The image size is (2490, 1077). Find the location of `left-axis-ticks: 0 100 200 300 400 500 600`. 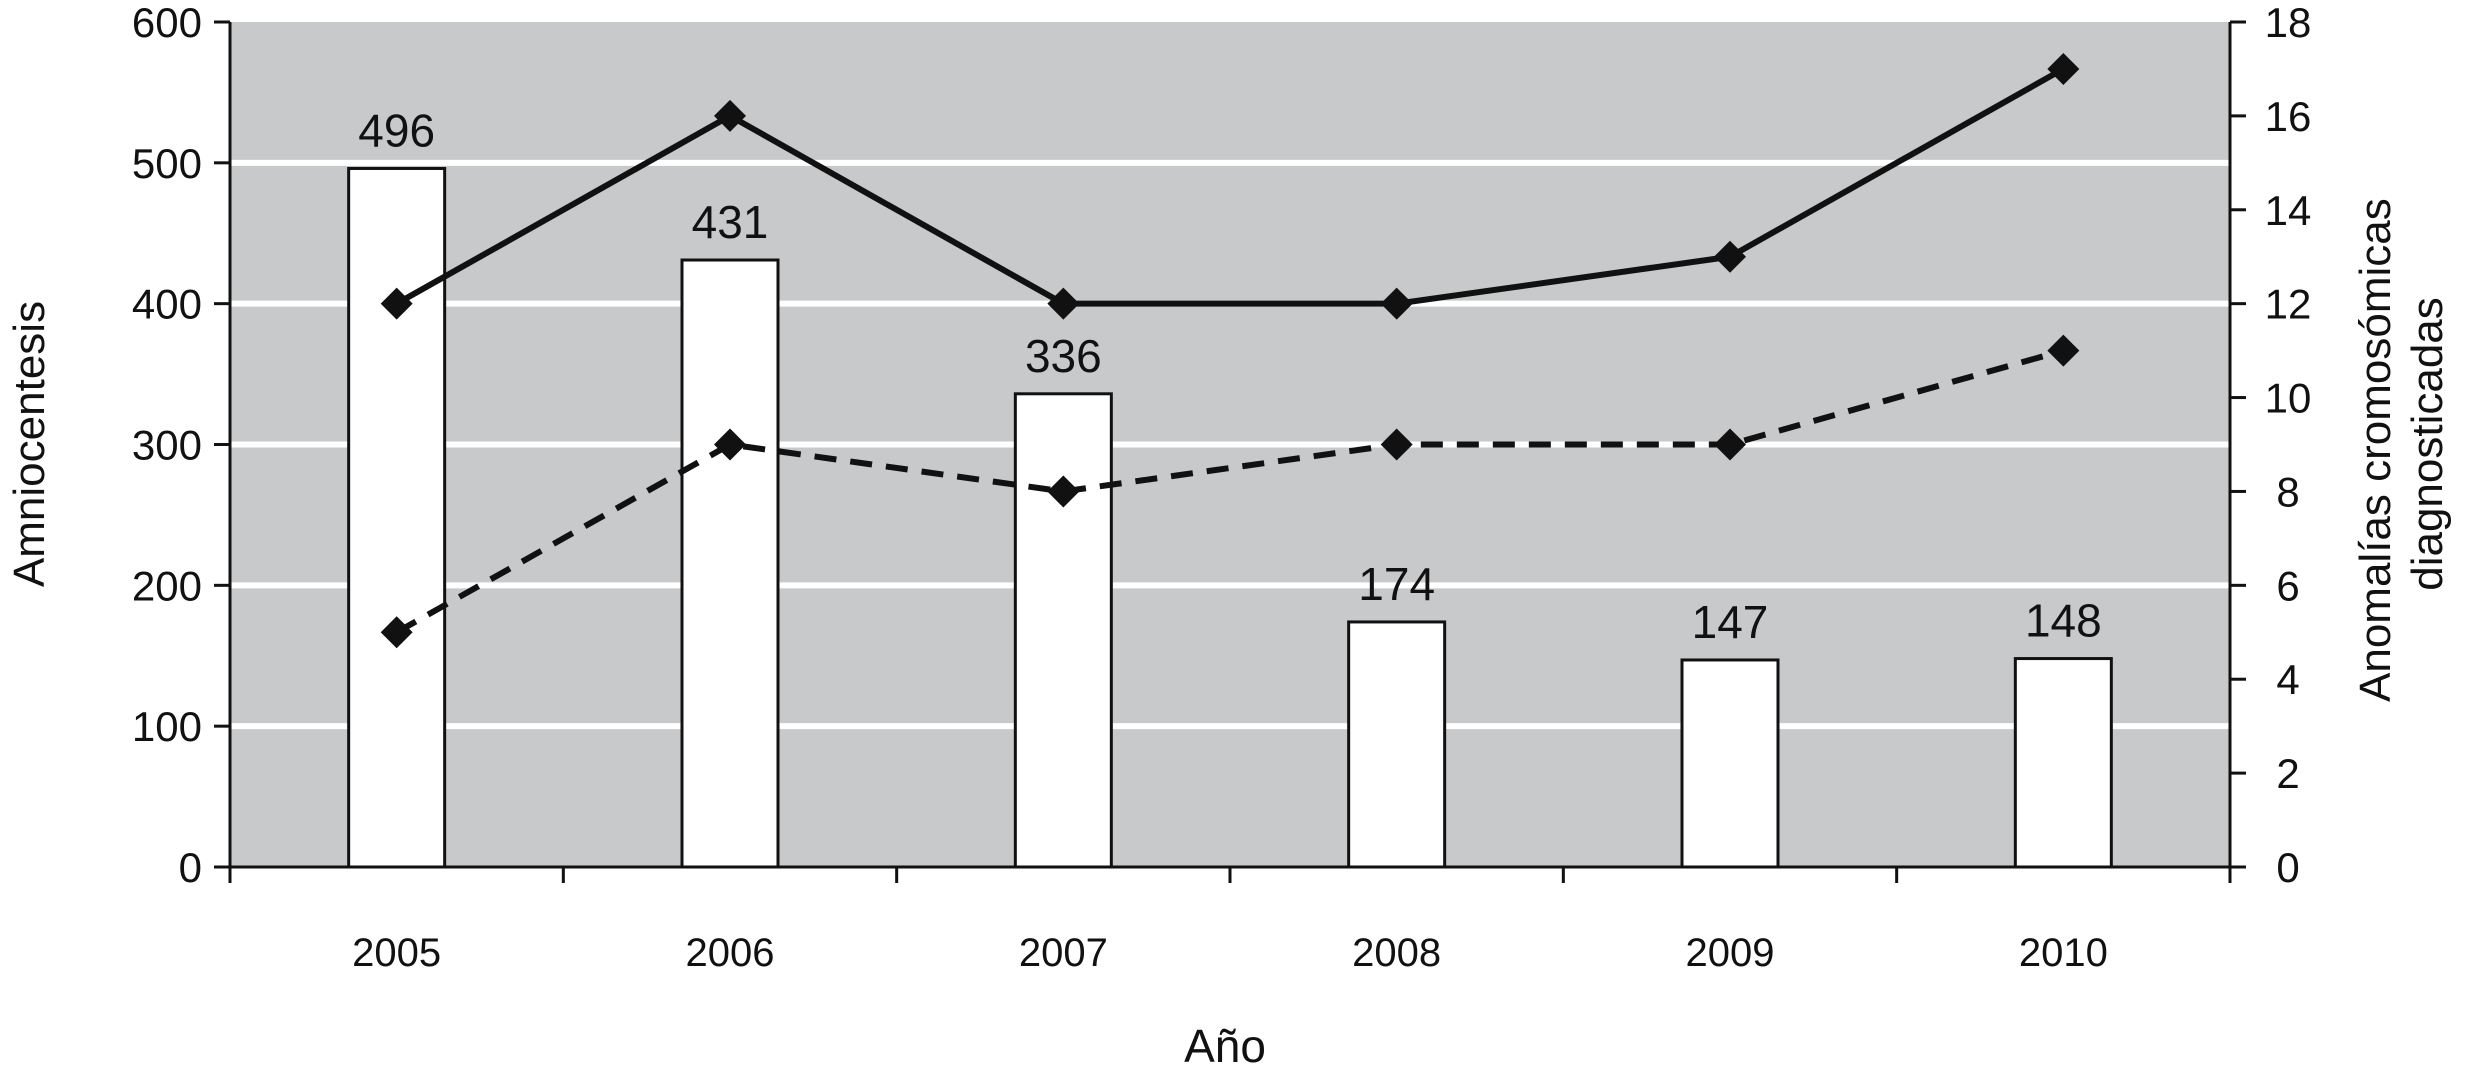

left-axis-ticks: 0 100 200 300 400 500 600 is located at coordinates (181, 445).